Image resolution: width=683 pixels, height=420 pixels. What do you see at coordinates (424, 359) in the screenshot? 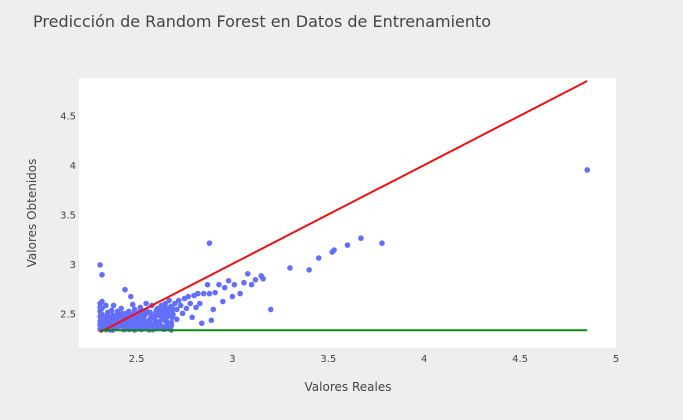
I see `x-tick-label: 4` at bounding box center [424, 359].